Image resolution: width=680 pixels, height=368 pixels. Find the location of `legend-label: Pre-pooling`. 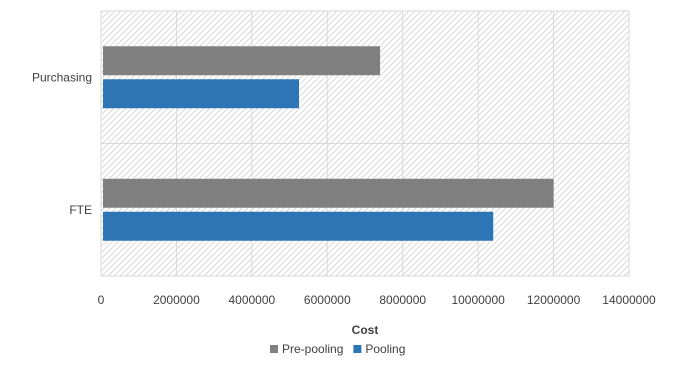

legend-label: Pre-pooling is located at coordinates (312, 349).